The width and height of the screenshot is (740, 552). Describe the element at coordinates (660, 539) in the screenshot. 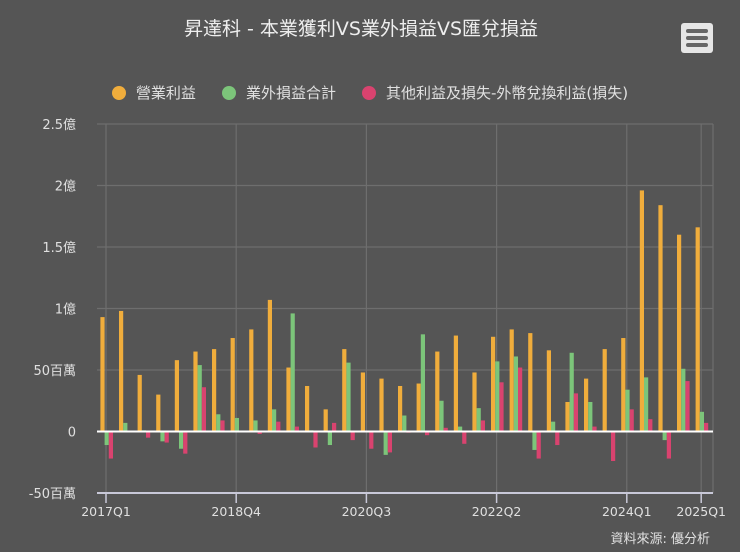

I see `data-source-label: 資料來源: 優分析` at that location.